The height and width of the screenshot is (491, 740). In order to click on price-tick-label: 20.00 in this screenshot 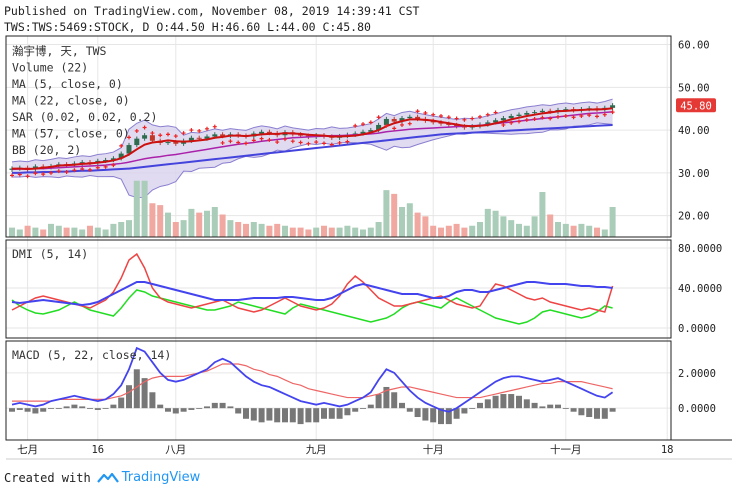, I will do `click(694, 217)`.